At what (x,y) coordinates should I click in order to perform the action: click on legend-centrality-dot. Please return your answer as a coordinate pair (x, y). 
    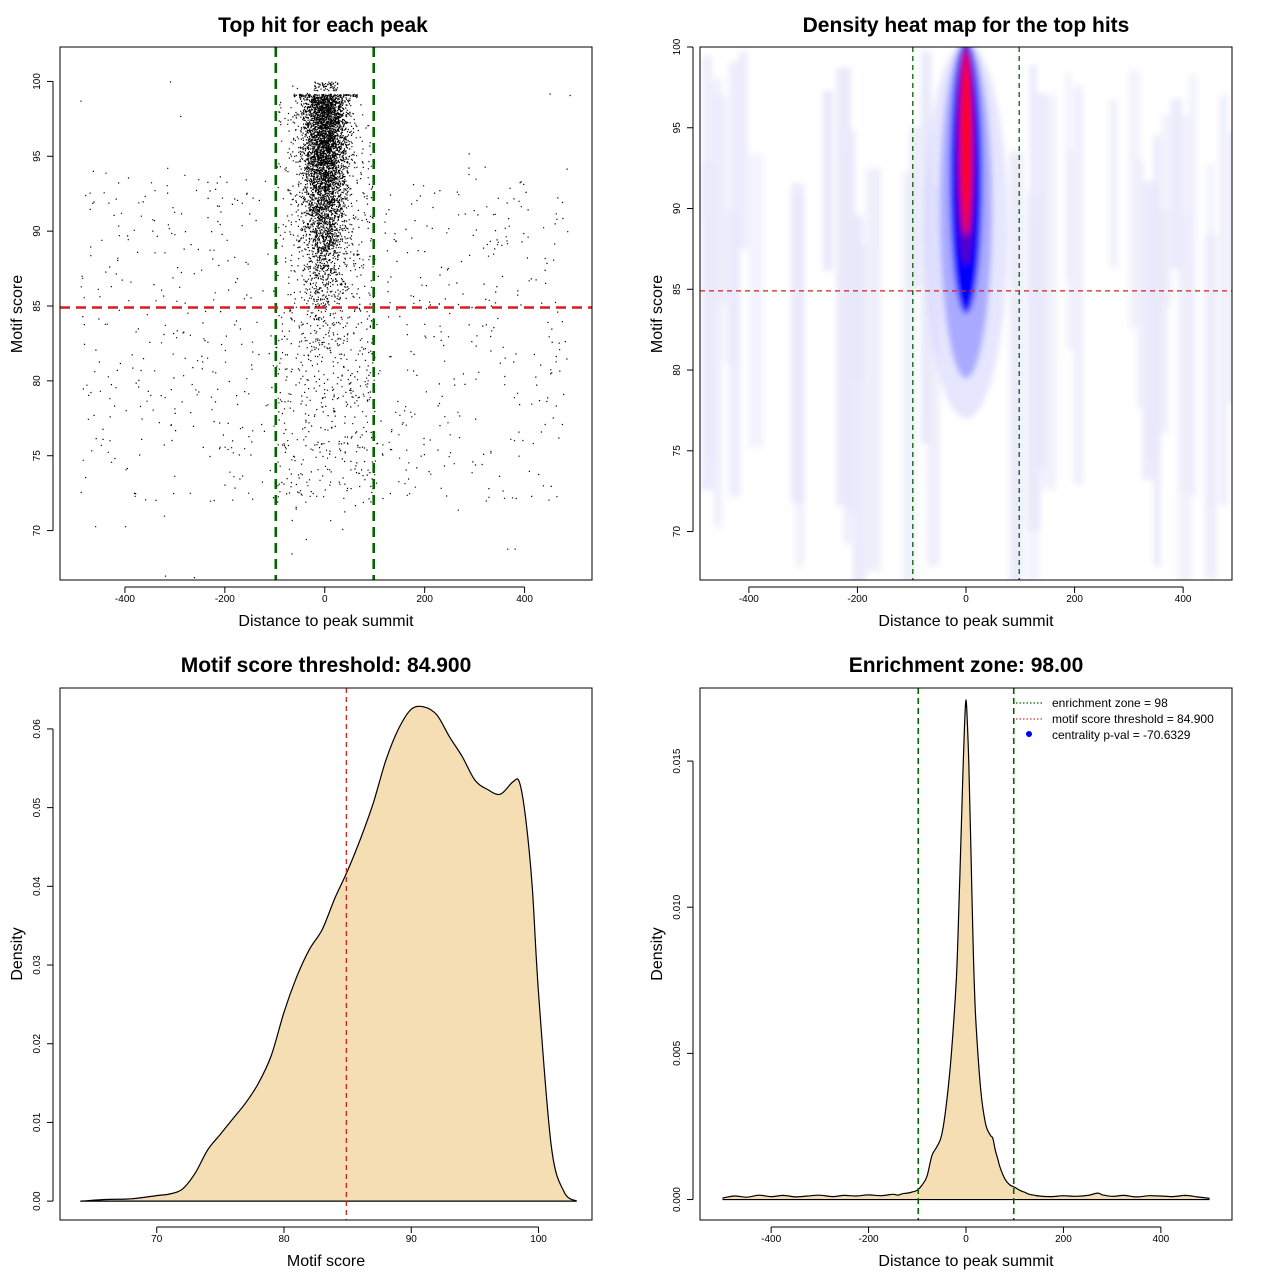
    Looking at the image, I should click on (1029, 734).